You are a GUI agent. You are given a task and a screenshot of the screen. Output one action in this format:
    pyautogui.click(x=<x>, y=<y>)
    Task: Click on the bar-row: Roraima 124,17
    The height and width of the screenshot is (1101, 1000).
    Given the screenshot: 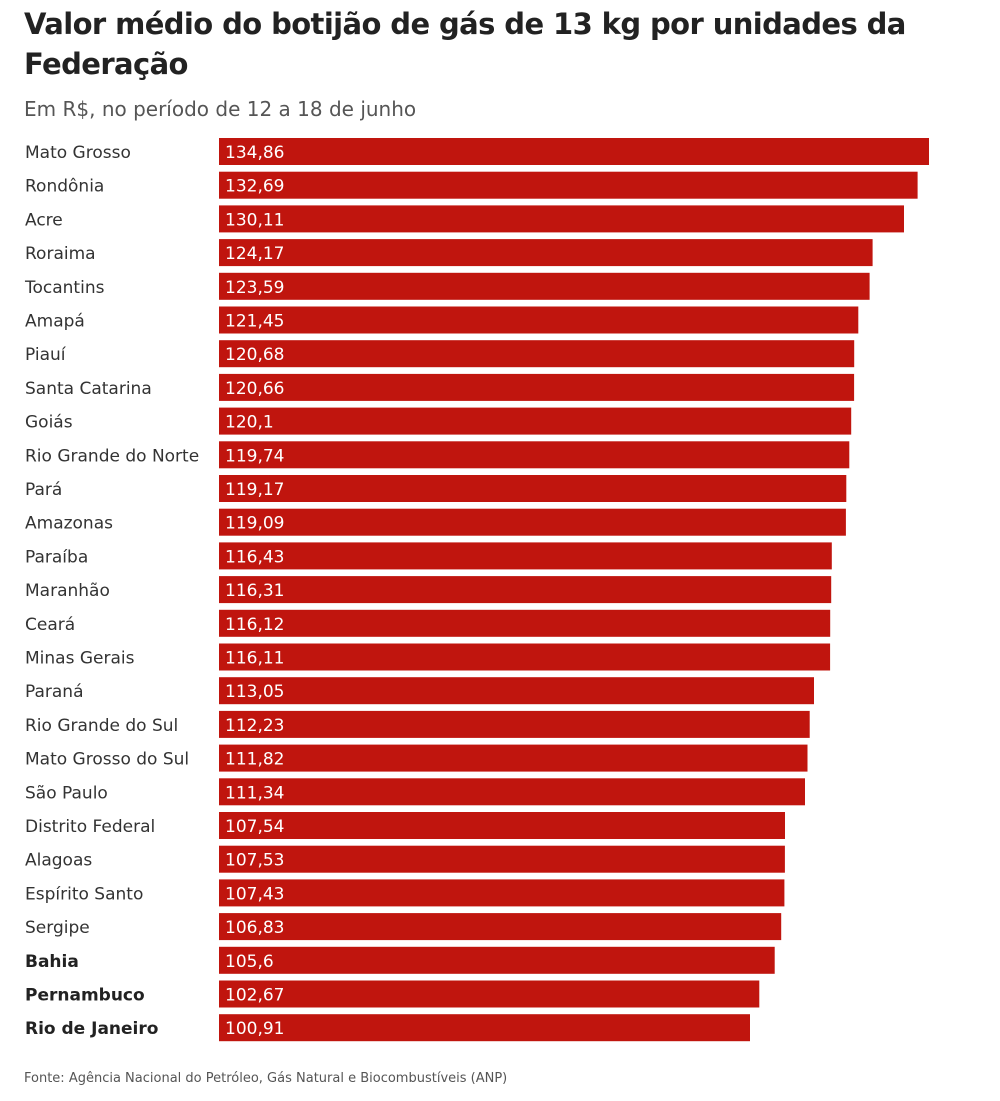 What is the action you would take?
    pyautogui.click(x=449, y=253)
    